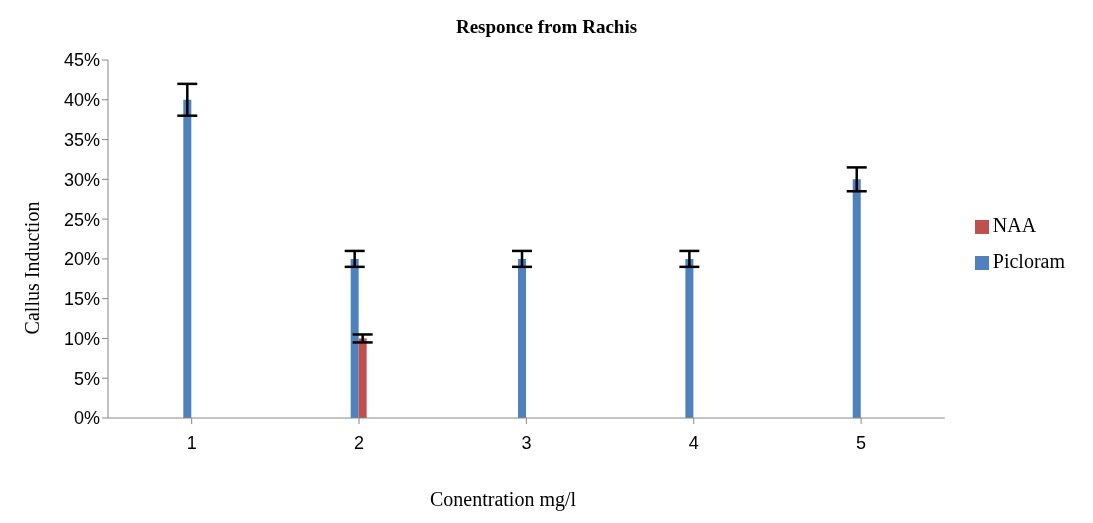 This screenshot has width=1093, height=523. I want to click on x-tick-label: 3, so click(526, 442).